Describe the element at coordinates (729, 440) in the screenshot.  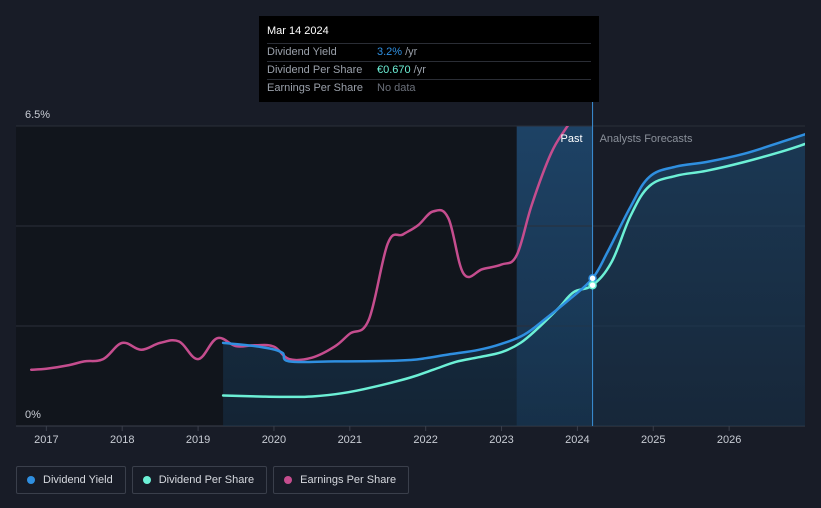
I see `x-tick-label: 2026` at that location.